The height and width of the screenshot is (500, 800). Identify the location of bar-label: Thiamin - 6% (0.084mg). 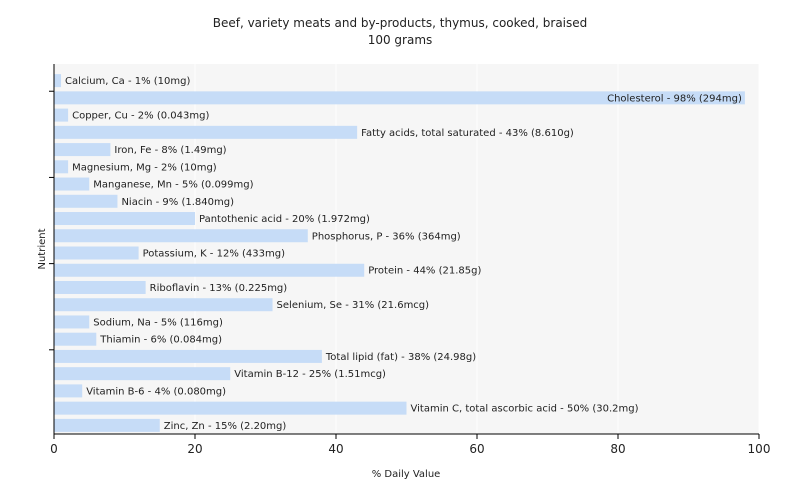
(160, 340).